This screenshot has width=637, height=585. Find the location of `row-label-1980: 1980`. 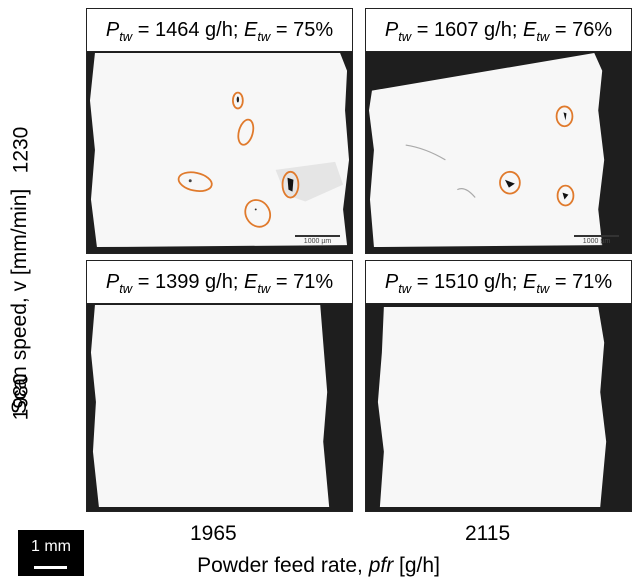

row-label-1980: 1980 is located at coordinates (21, 397).